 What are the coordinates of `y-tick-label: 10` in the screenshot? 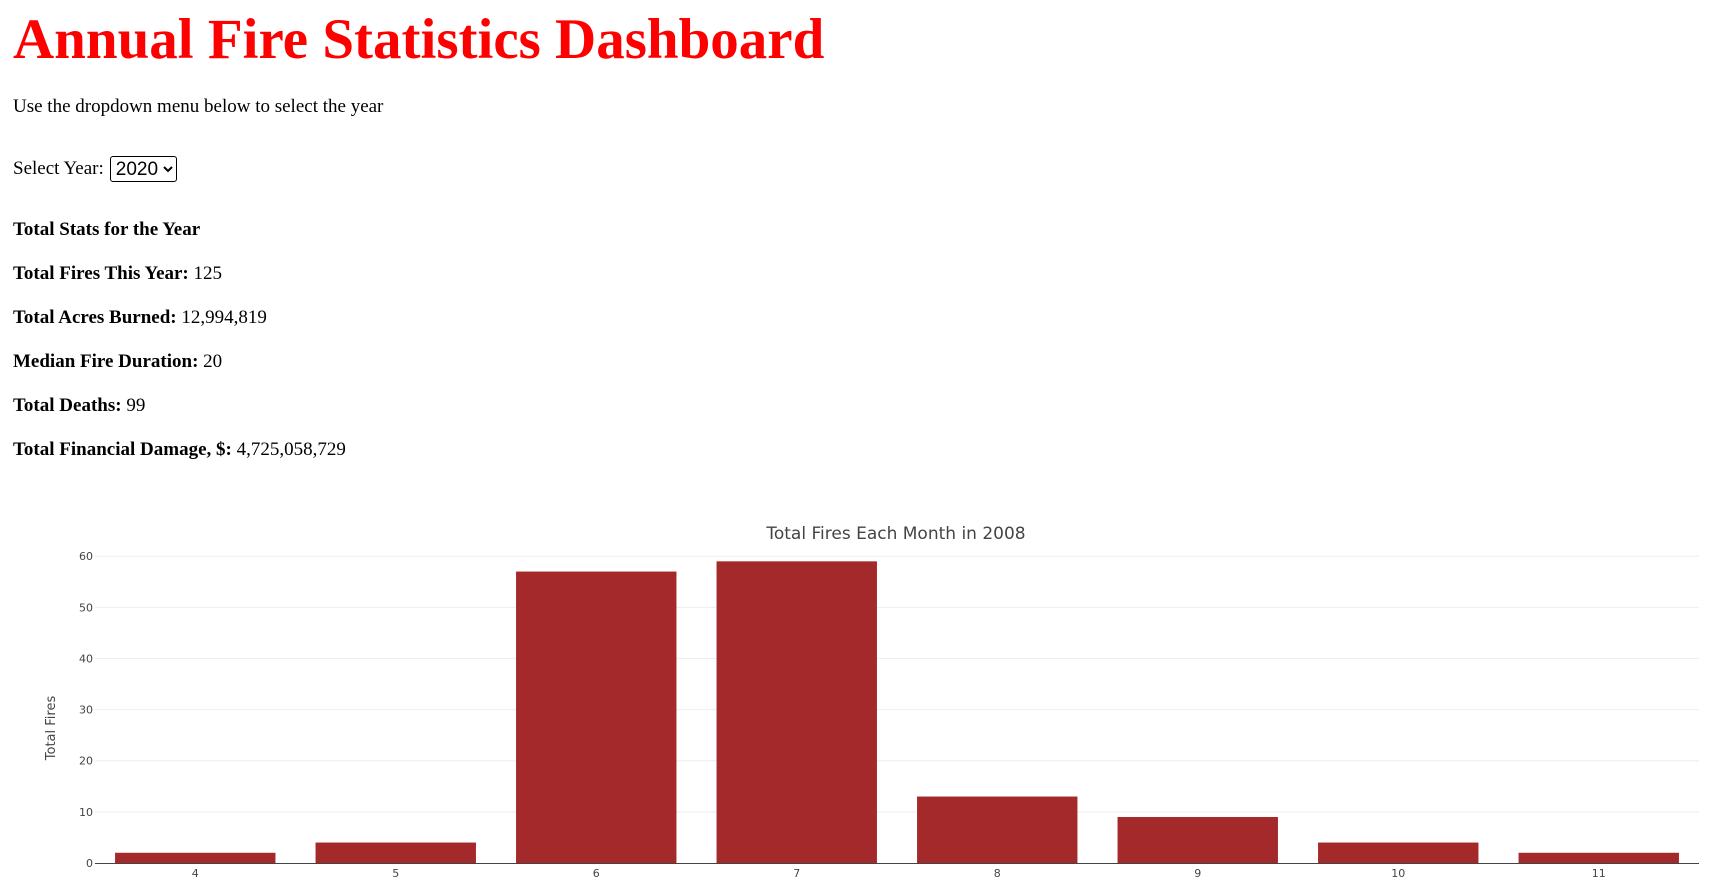 It's located at (86, 812).